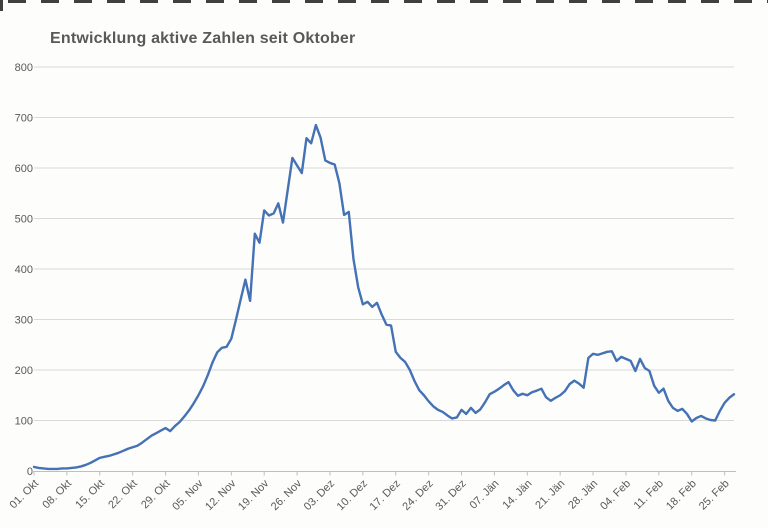  I want to click on chart-title: Entwicklung aktive Zahlen seit Oktober, so click(203, 38).